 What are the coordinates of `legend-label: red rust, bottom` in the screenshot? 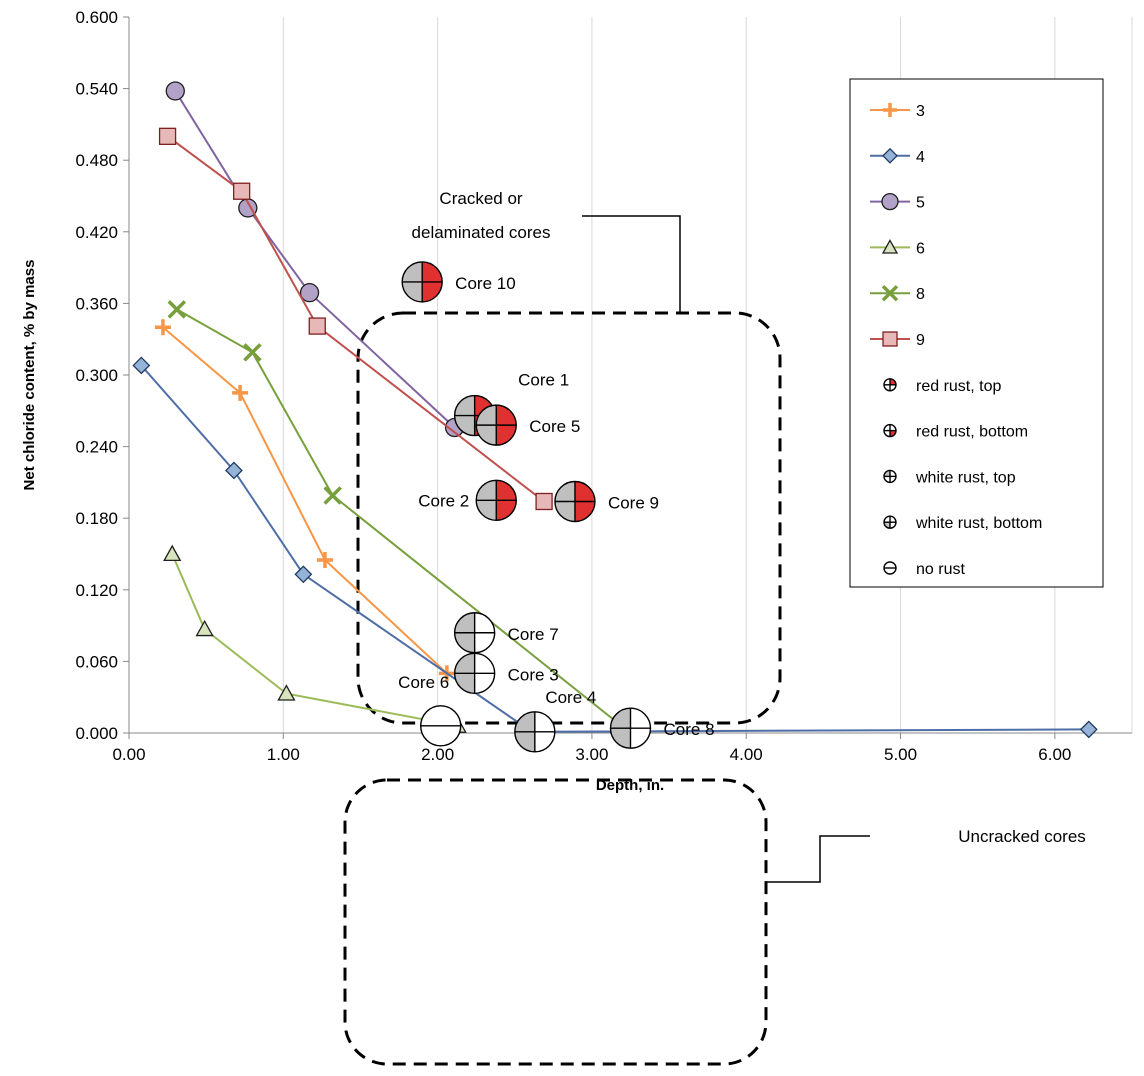 It's located at (972, 432).